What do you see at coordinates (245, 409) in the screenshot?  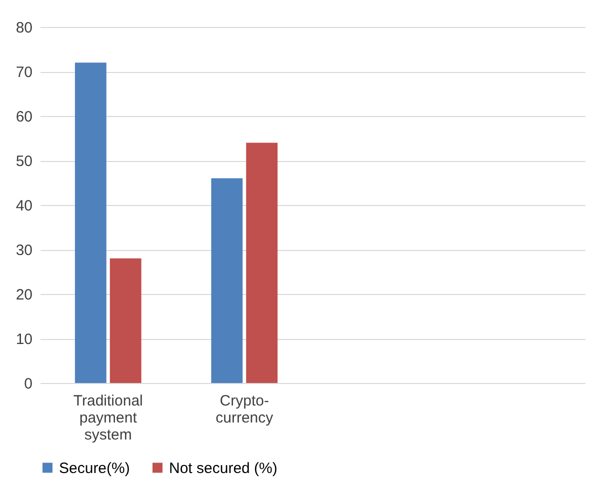 I see `x-tick-label: Crypto-currency` at bounding box center [245, 409].